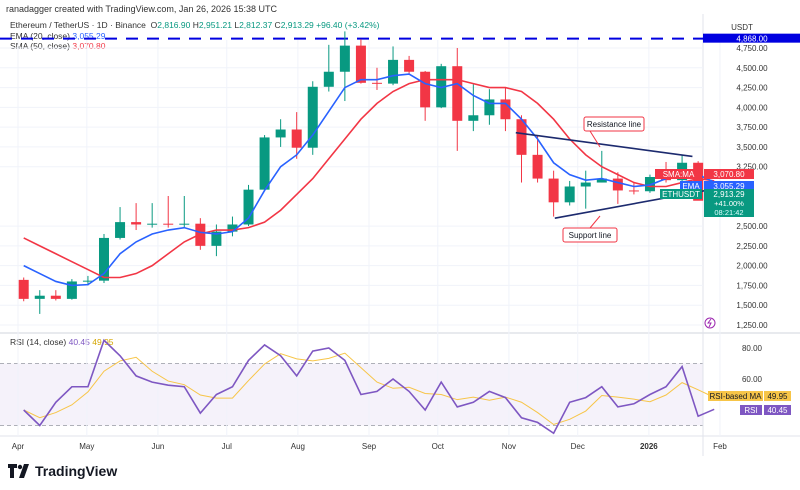 This screenshot has height=490, width=800. Describe the element at coordinates (174, 25) in the screenshot. I see `open-value: 2,816.90` at that location.